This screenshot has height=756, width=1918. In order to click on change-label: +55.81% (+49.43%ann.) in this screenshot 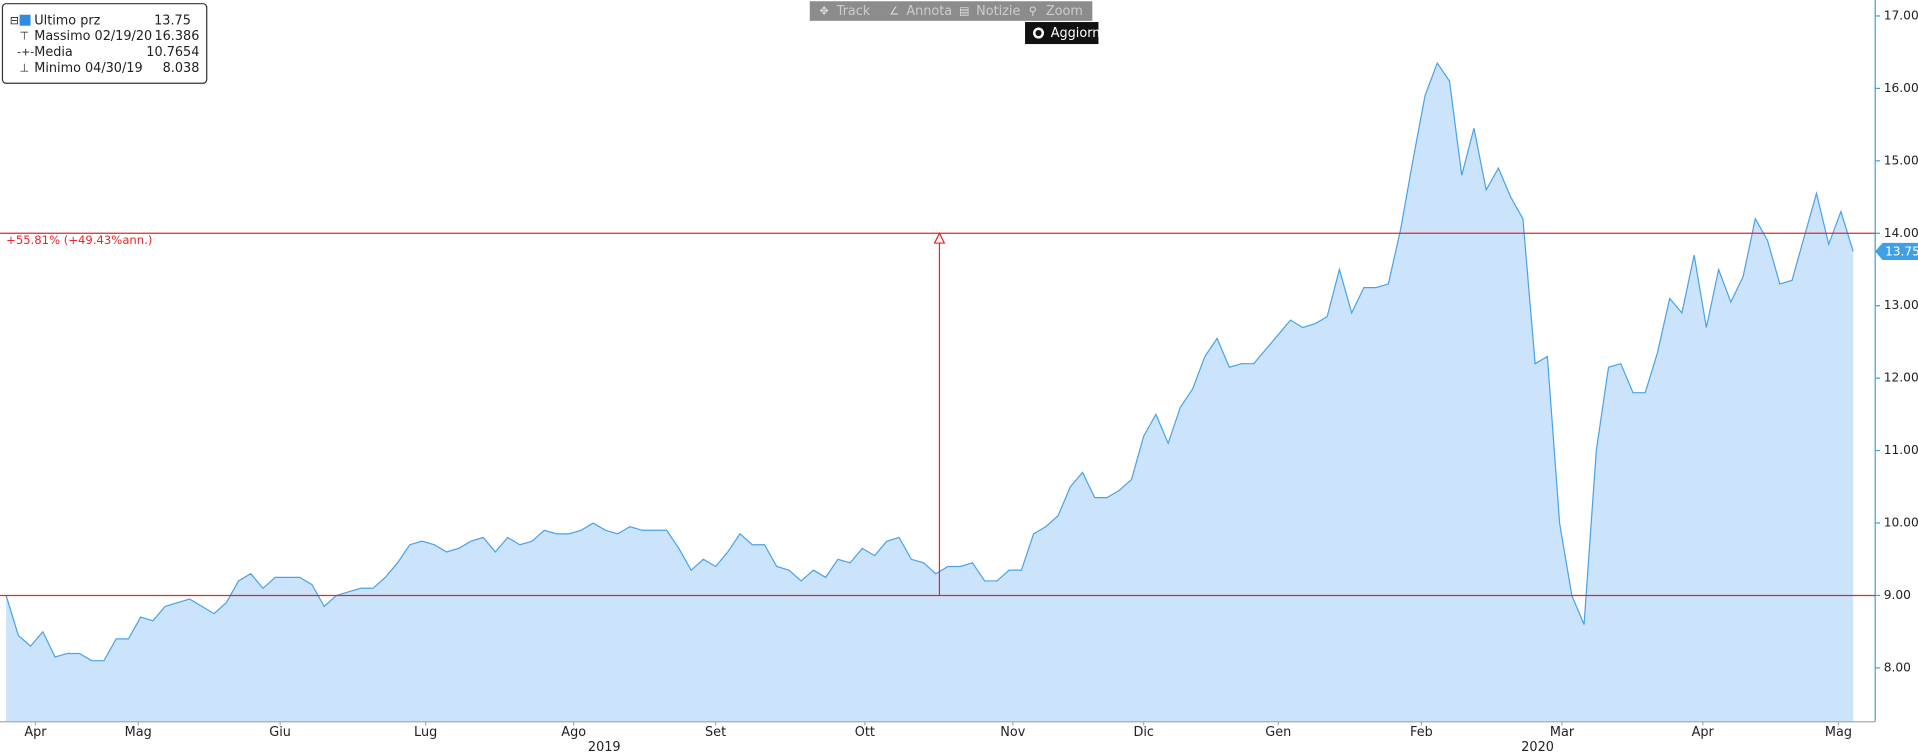, I will do `click(79, 240)`.